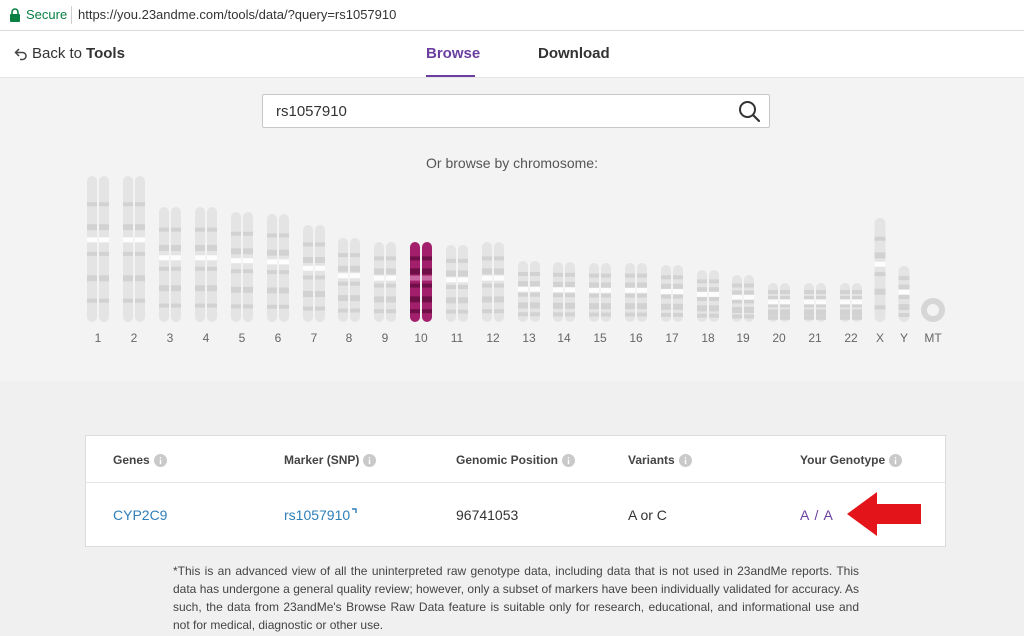 The image size is (1024, 636). I want to click on header-genes: Genes, so click(140, 460).